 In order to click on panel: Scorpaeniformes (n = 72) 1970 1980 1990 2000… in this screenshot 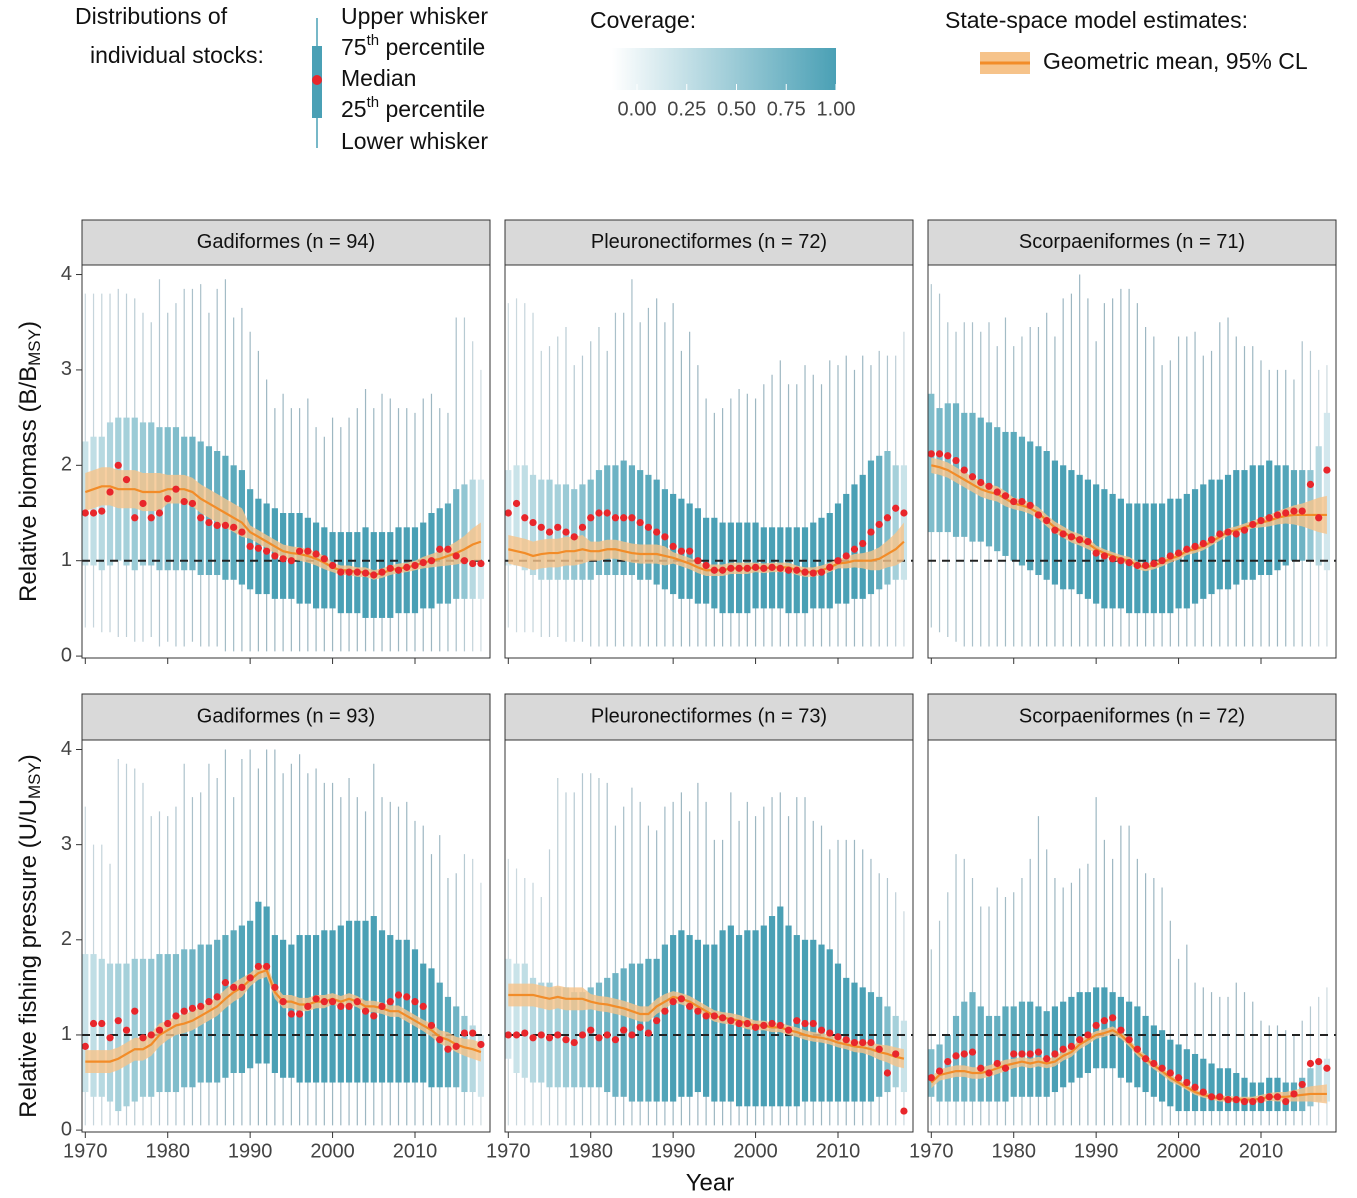, I will do `click(1123, 927)`.